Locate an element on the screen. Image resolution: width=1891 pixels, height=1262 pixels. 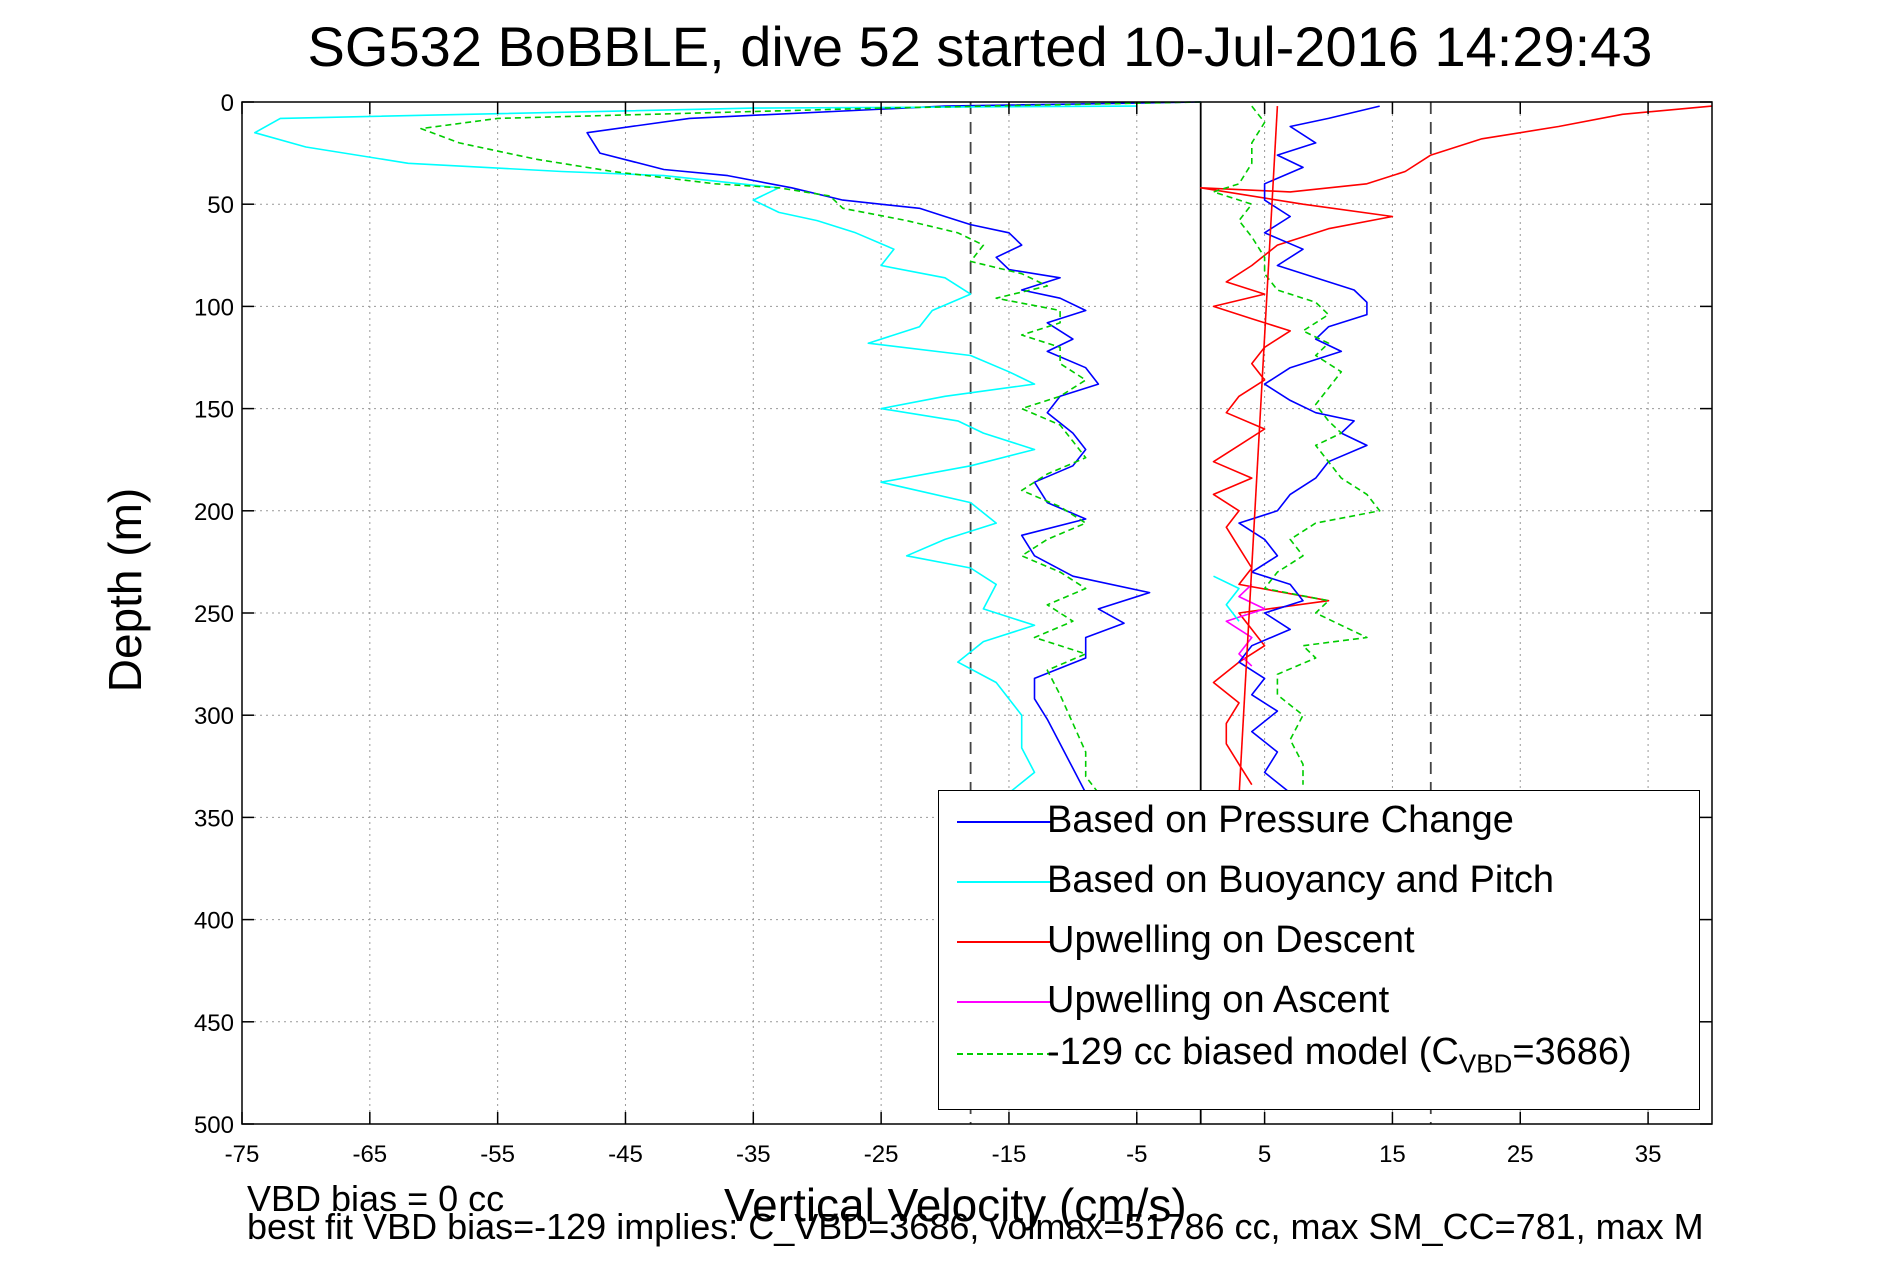
legend-swatch-pressure is located at coordinates (1005, 822).